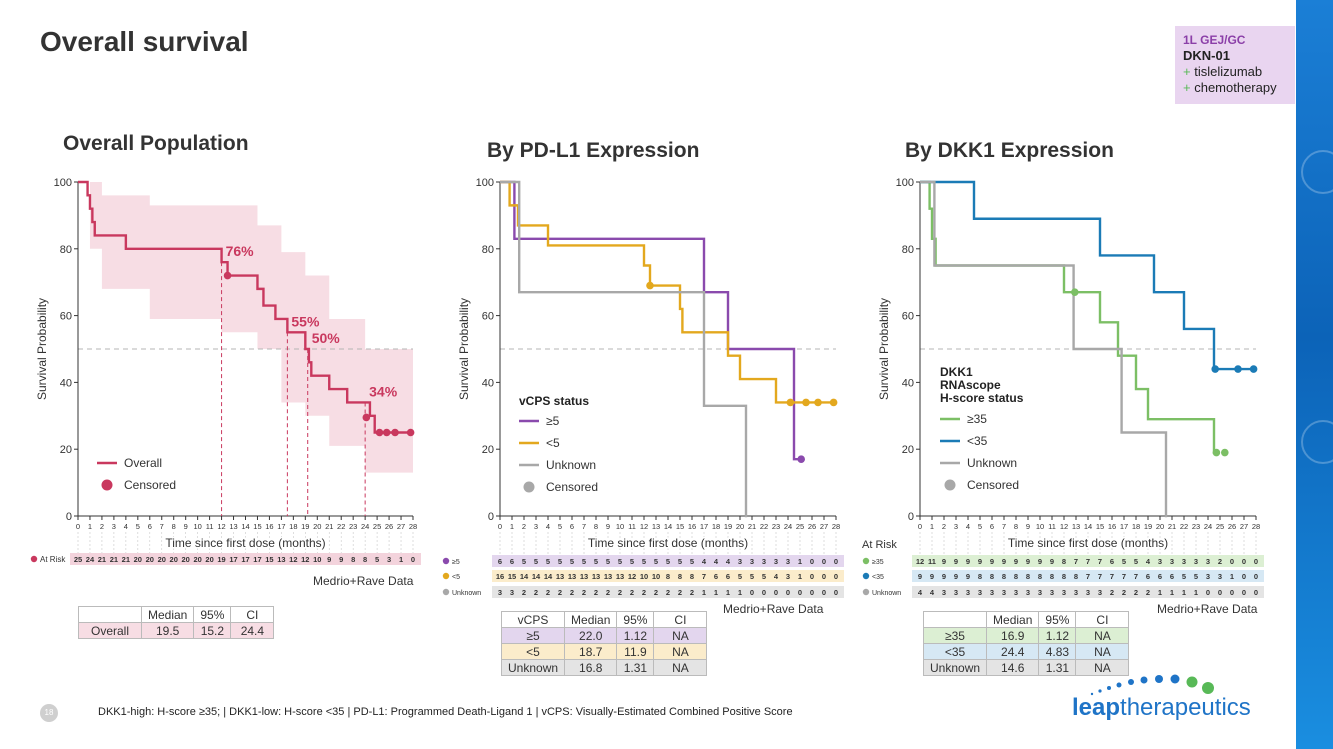 The height and width of the screenshot is (749, 1333). I want to click on chart1-x-tick-label: 24, so click(365, 526).